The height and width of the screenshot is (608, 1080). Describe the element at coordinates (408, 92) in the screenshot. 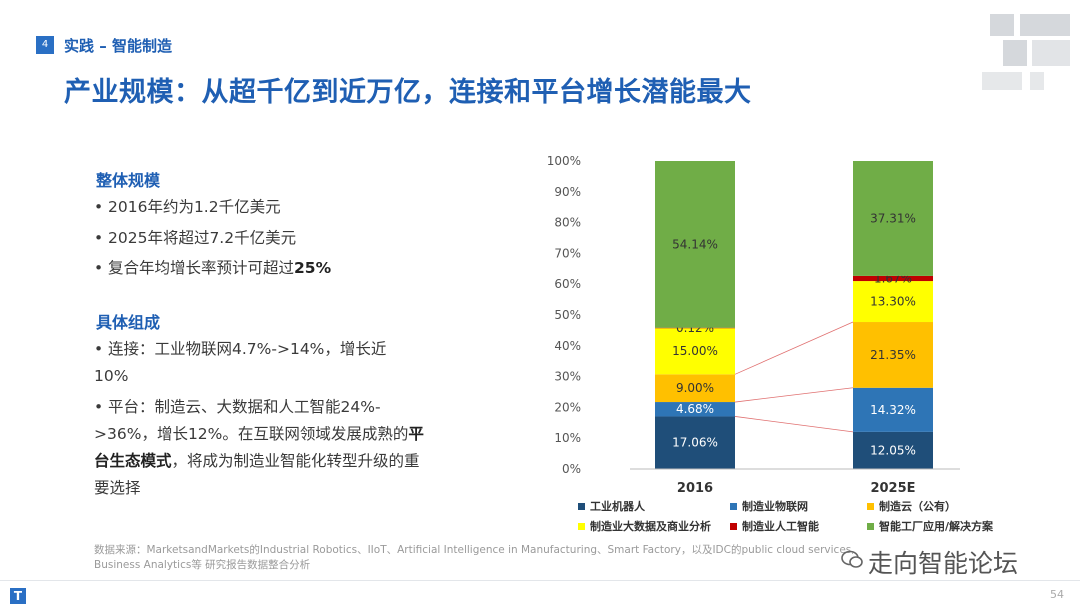

I see `page-title: 产业规模：从超千亿到近万亿，连接和平台增长潜能最大` at that location.